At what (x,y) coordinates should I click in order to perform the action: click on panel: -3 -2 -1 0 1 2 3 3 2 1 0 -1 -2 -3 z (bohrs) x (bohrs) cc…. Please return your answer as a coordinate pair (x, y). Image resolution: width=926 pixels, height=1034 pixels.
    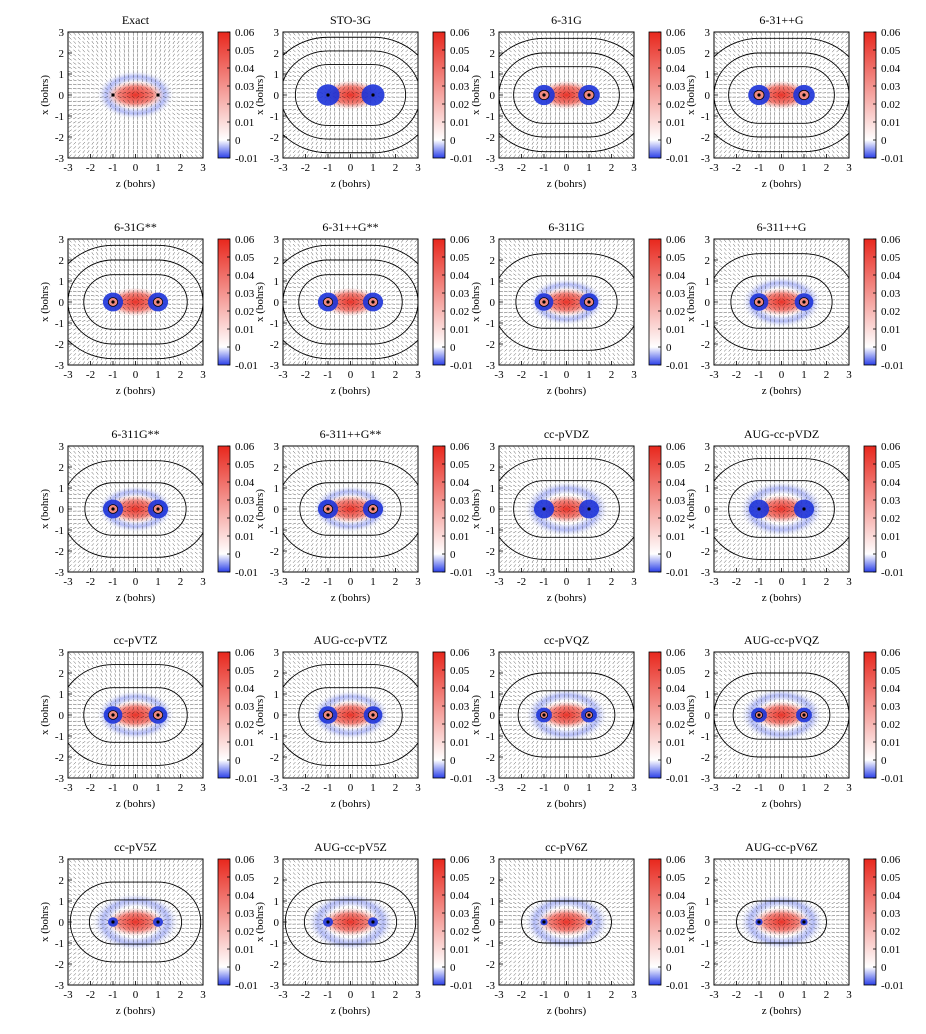
    Looking at the image, I should click on (148, 928).